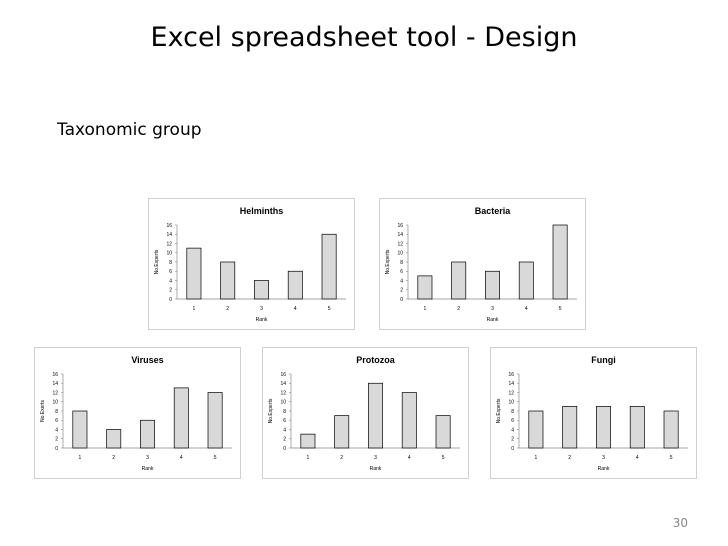  Describe the element at coordinates (593, 413) in the screenshot. I see `chart-fungi: Fungi No.Experts 0 2 4 6 8 10 12 14 16 1 2 3 4 5 Rank` at that location.